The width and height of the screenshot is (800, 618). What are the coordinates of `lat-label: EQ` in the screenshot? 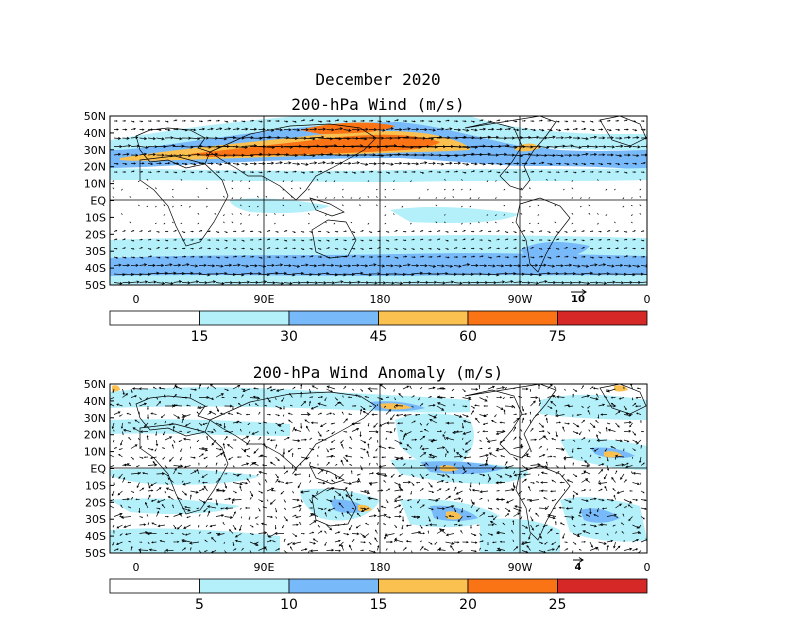 It's located at (98, 469).